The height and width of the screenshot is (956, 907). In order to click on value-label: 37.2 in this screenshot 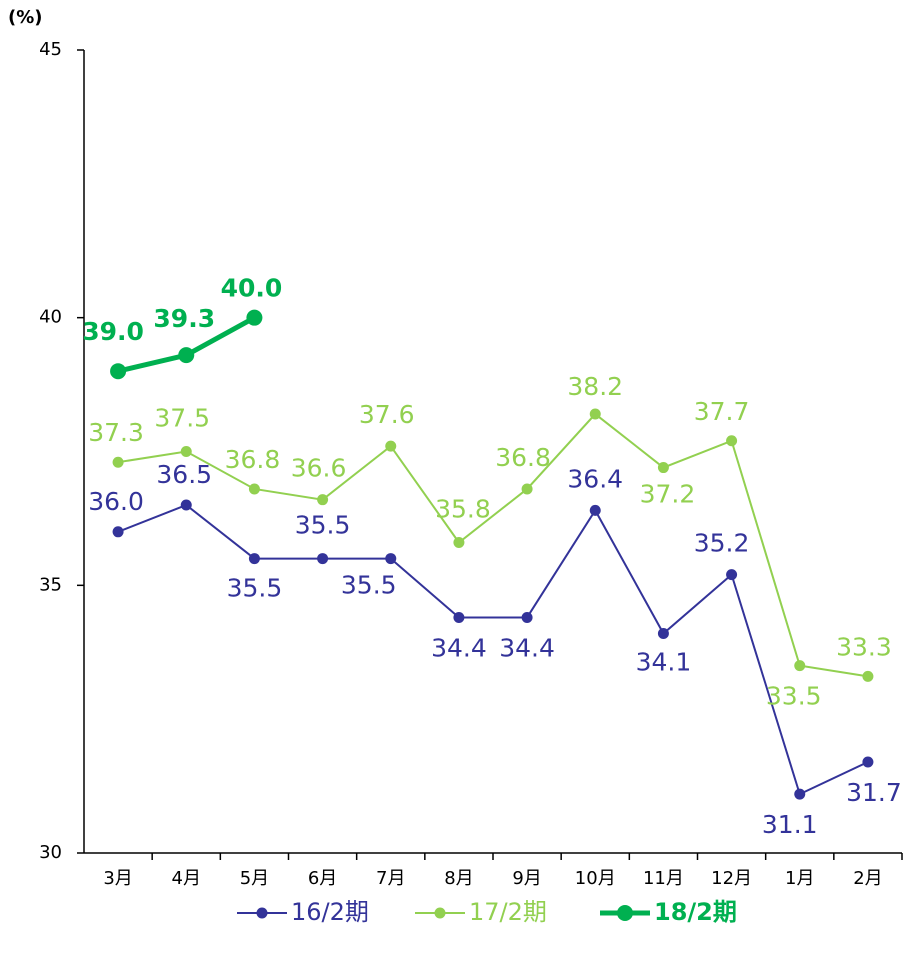, I will do `click(668, 494)`.